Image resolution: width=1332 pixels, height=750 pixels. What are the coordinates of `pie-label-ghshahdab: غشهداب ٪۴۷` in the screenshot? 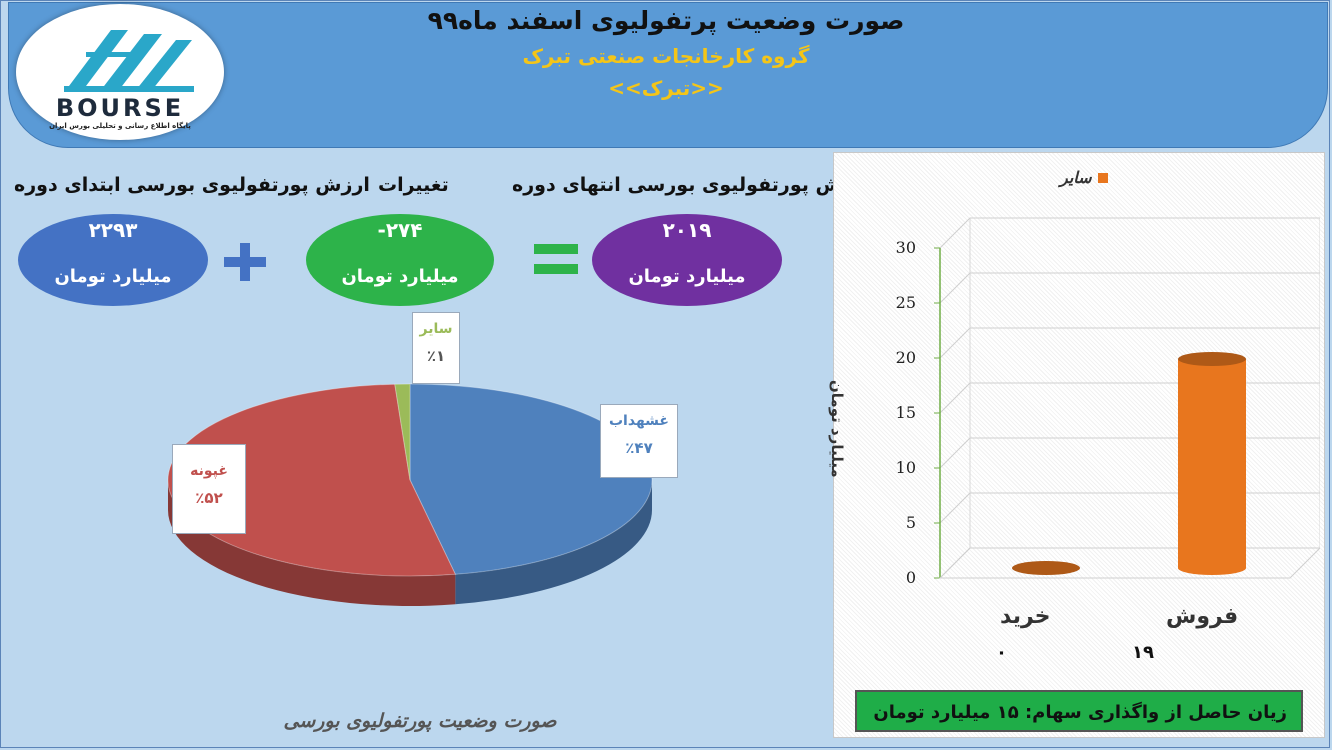 It's located at (639, 441).